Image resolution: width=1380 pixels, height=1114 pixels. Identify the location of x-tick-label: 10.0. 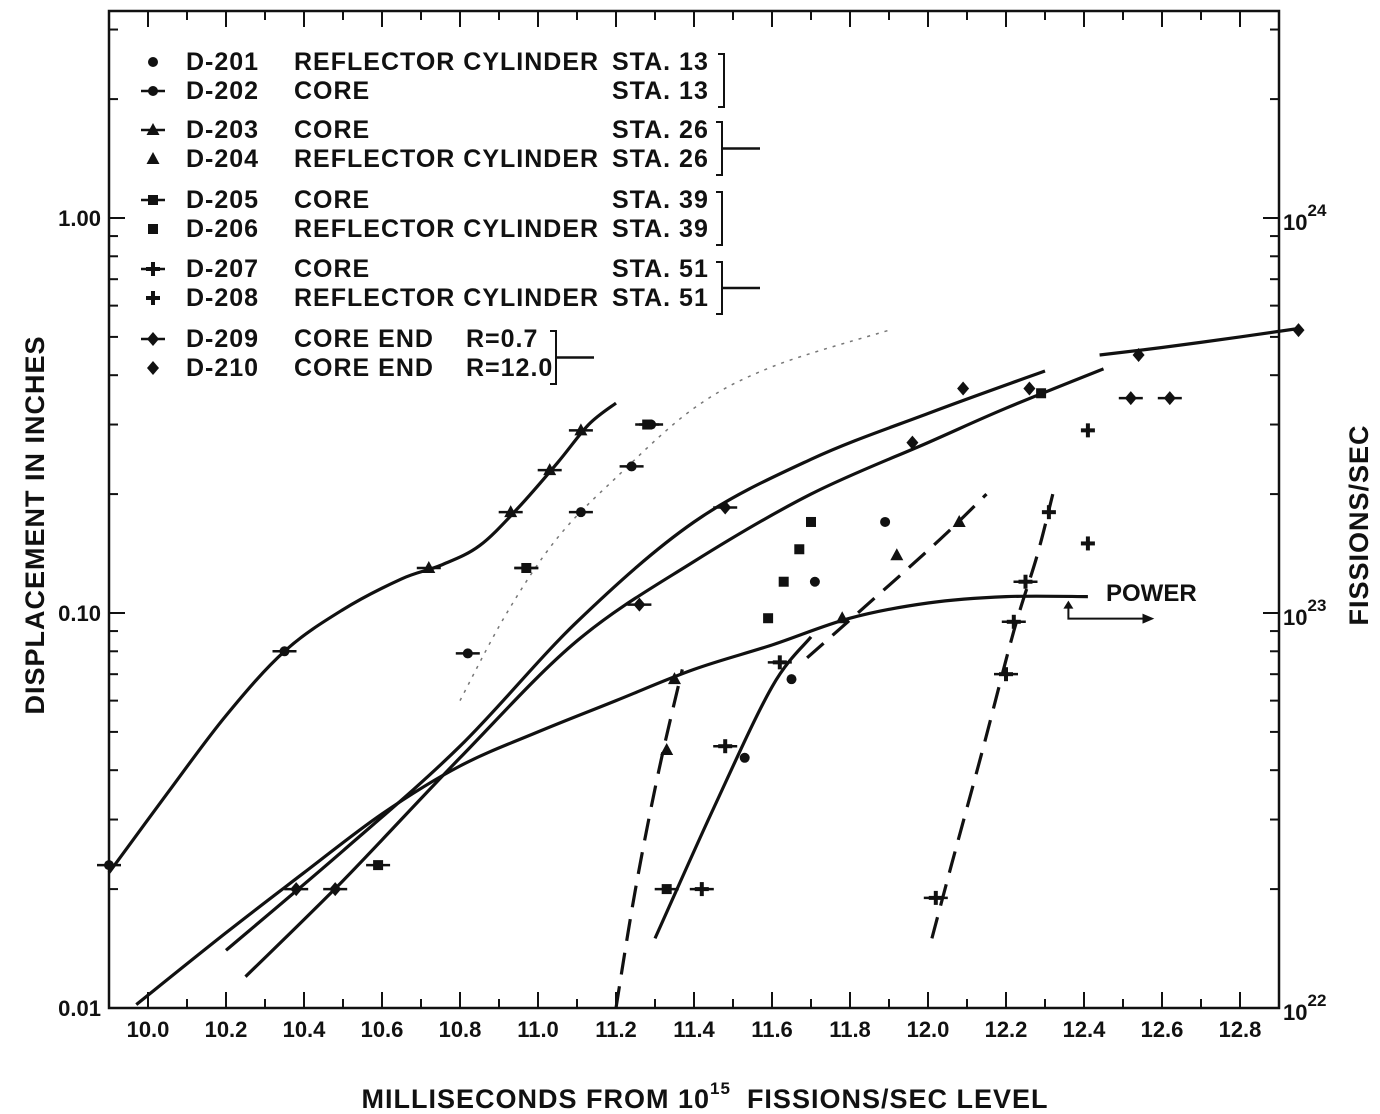
(148, 1029).